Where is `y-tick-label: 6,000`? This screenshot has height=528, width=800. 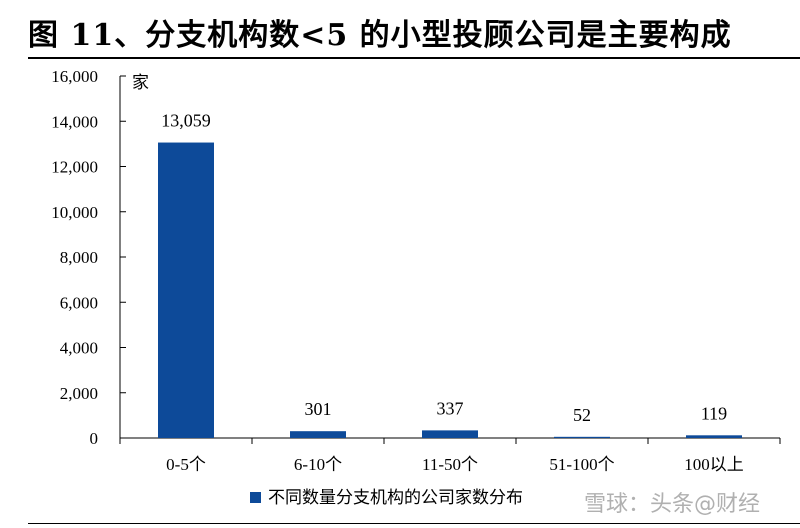
y-tick-label: 6,000 is located at coordinates (79, 302).